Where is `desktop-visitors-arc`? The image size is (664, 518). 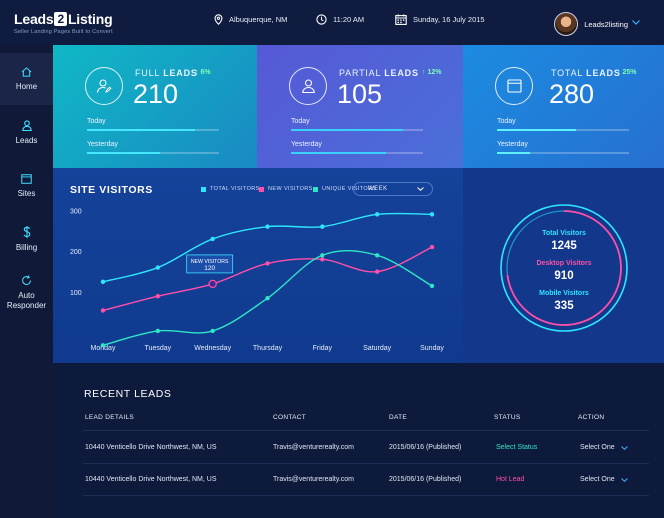
desktop-visitors-arc is located at coordinates (564, 268).